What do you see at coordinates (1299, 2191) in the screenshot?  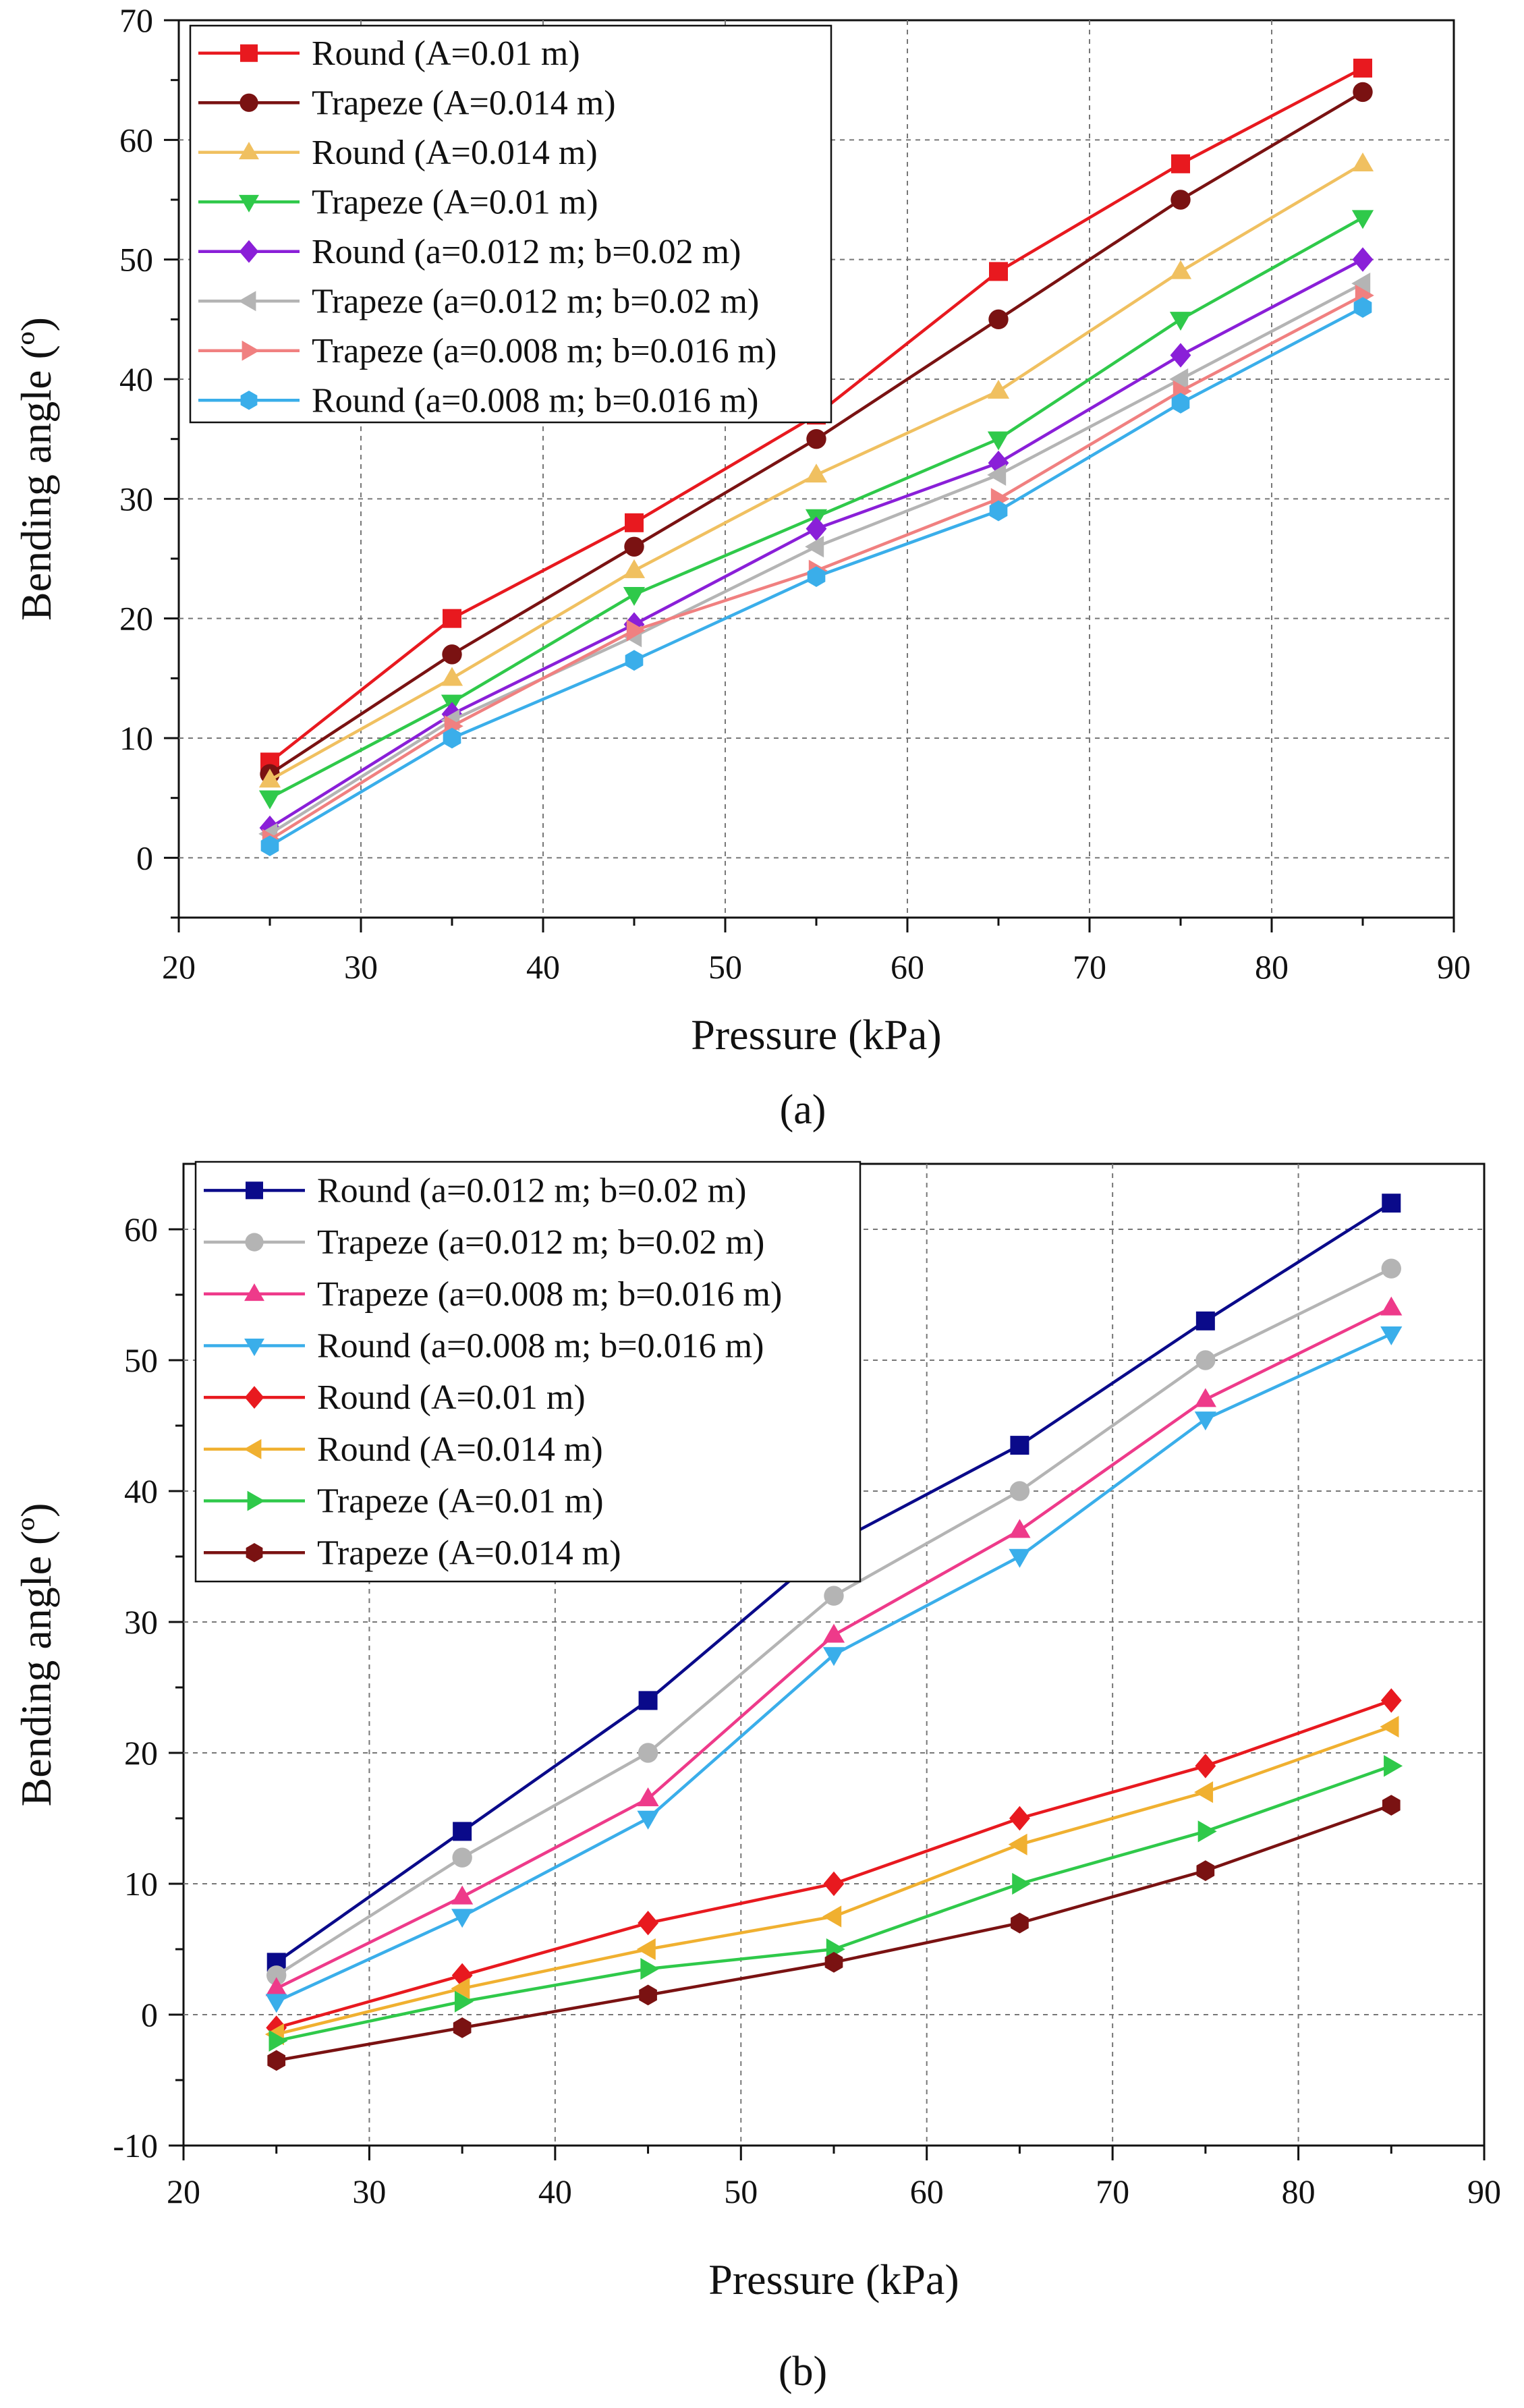 I see `x-tick-label: 80` at bounding box center [1299, 2191].